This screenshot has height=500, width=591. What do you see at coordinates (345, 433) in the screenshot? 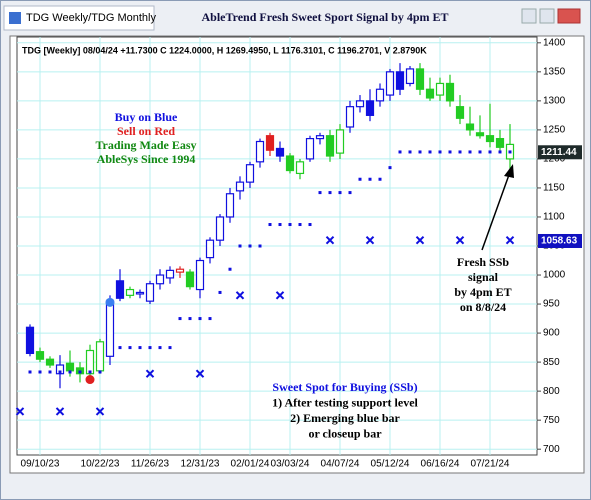
I see `annotation-sweet-spot: or closeup bar` at bounding box center [345, 433].